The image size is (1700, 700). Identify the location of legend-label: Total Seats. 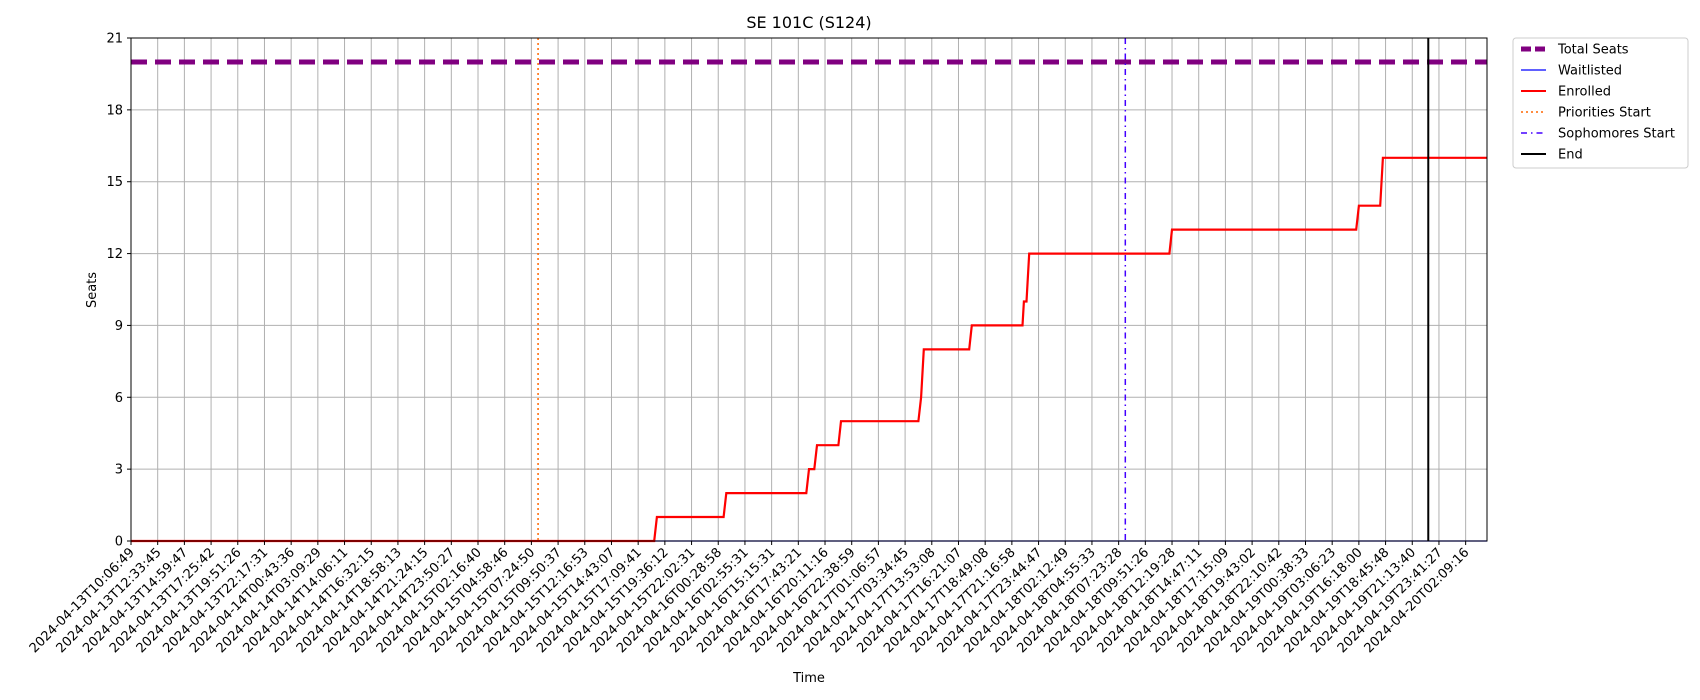
(1593, 50).